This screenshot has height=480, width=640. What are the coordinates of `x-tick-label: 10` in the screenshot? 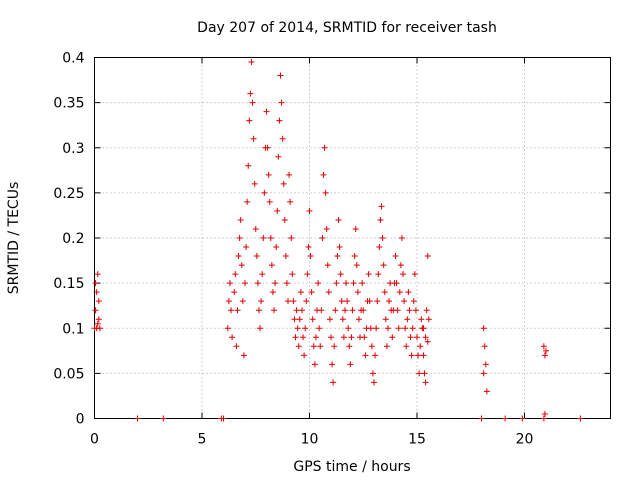 It's located at (310, 440).